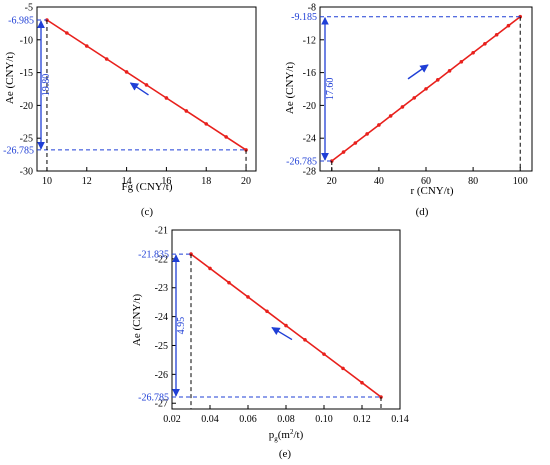  What do you see at coordinates (29, 8) in the screenshot?
I see `y-tick-label: -5` at bounding box center [29, 8].